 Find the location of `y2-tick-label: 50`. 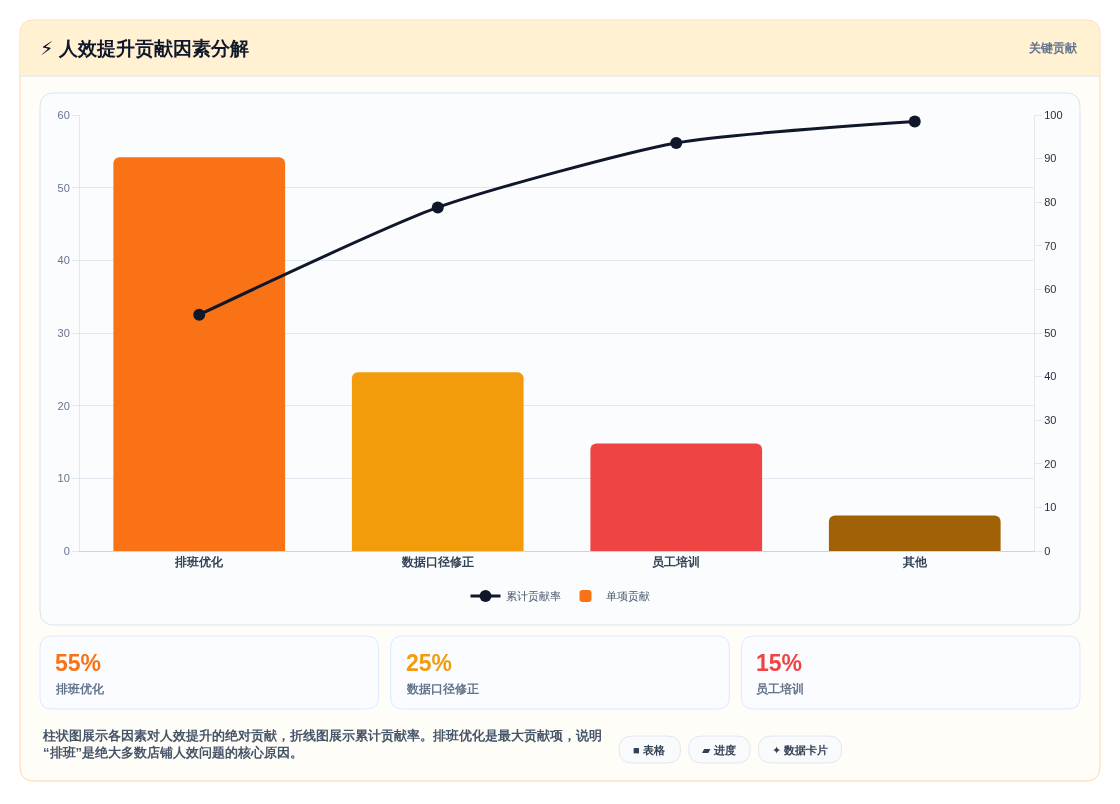

y2-tick-label: 50 is located at coordinates (1050, 332).